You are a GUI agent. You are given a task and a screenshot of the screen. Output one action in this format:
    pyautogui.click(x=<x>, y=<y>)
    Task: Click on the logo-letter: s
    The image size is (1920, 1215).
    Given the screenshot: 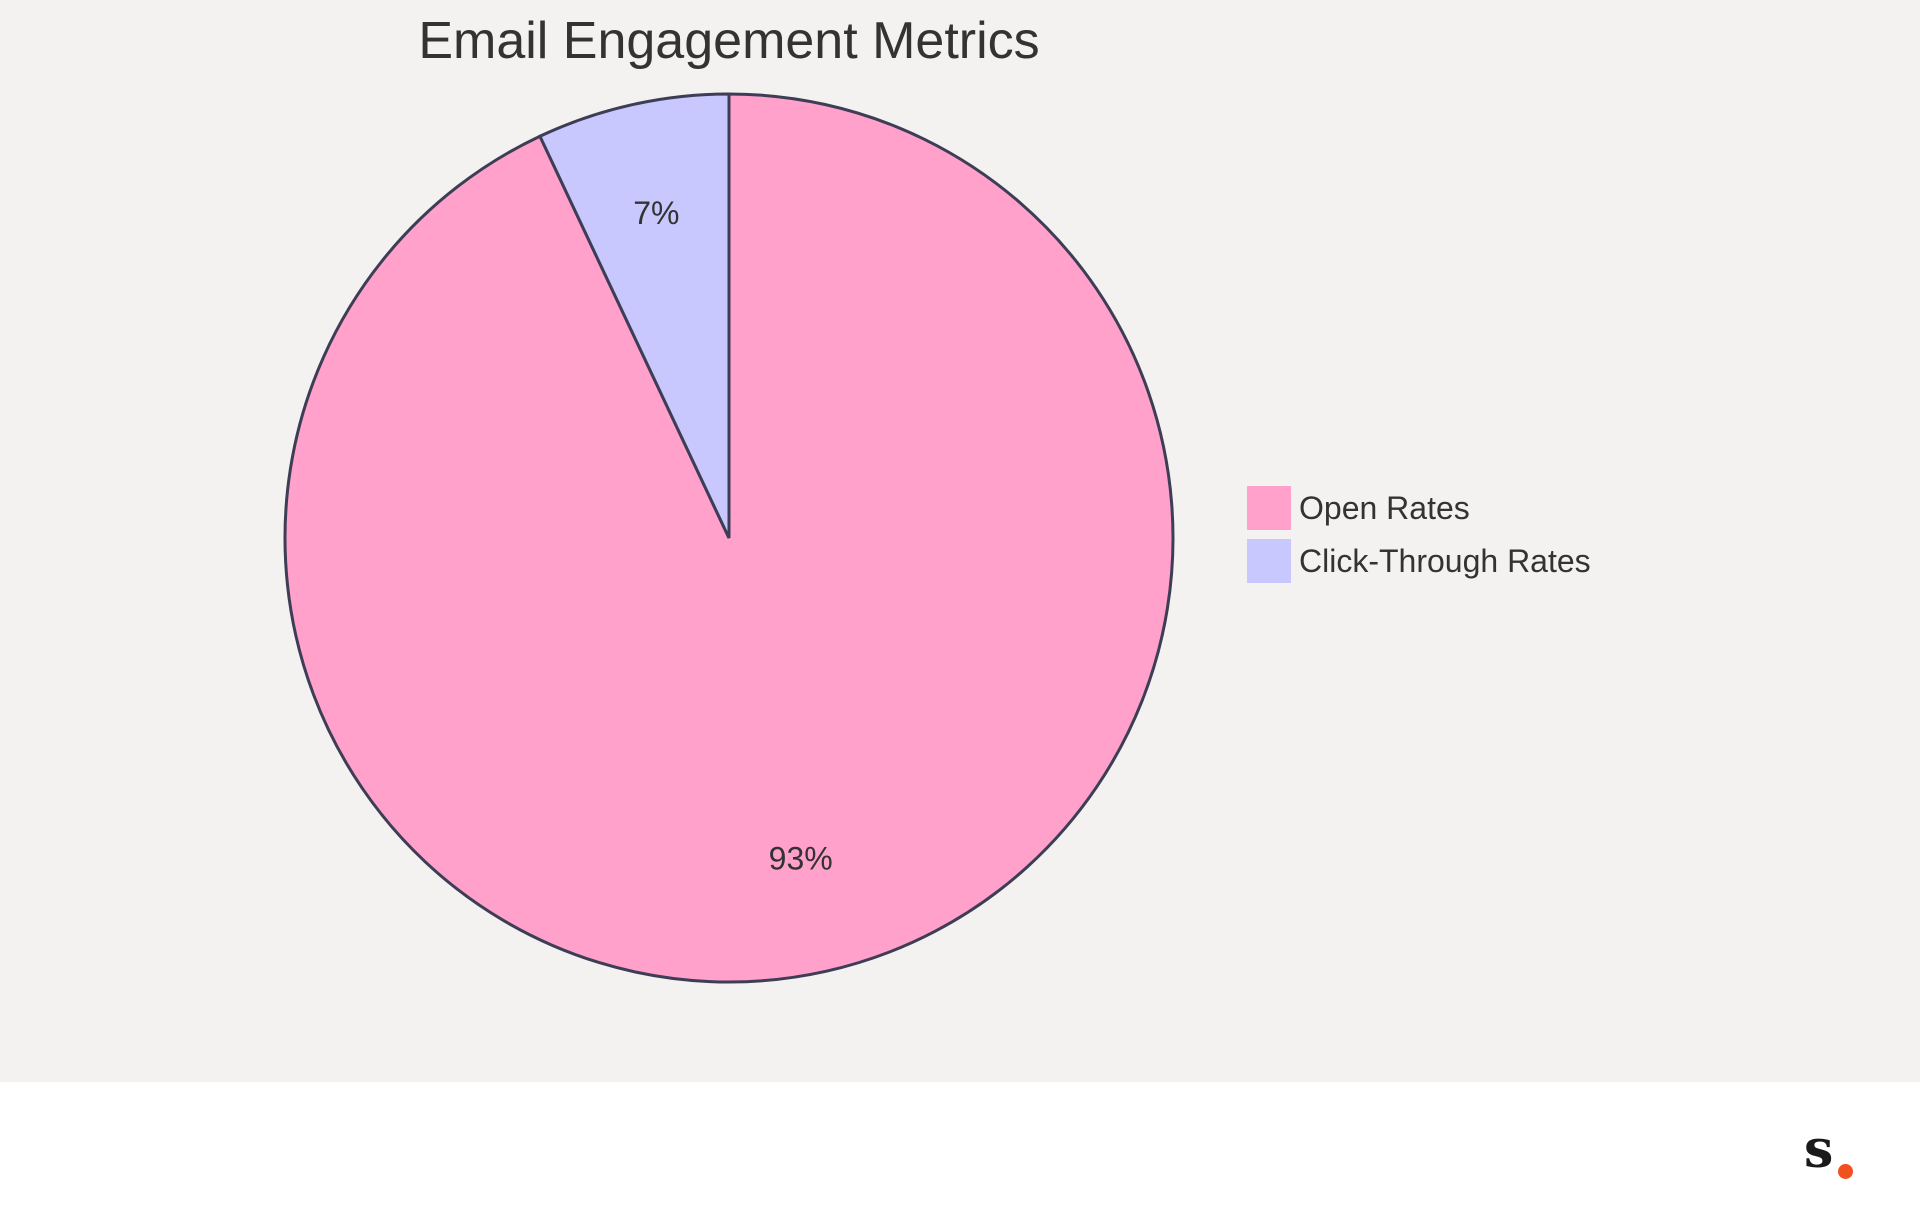 What is the action you would take?
    pyautogui.click(x=1819, y=1149)
    